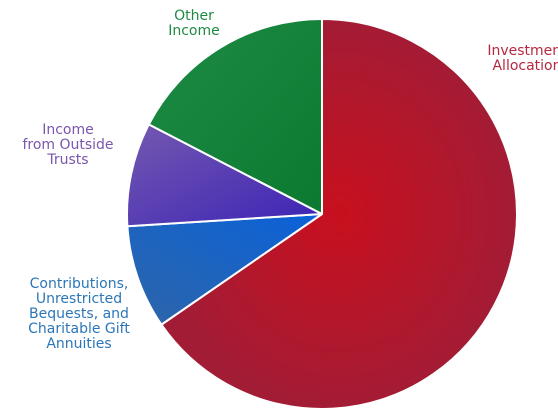 This screenshot has width=558, height=412. I want to click on pie-slice-income-from-outside-trusts, so click(224, 175).